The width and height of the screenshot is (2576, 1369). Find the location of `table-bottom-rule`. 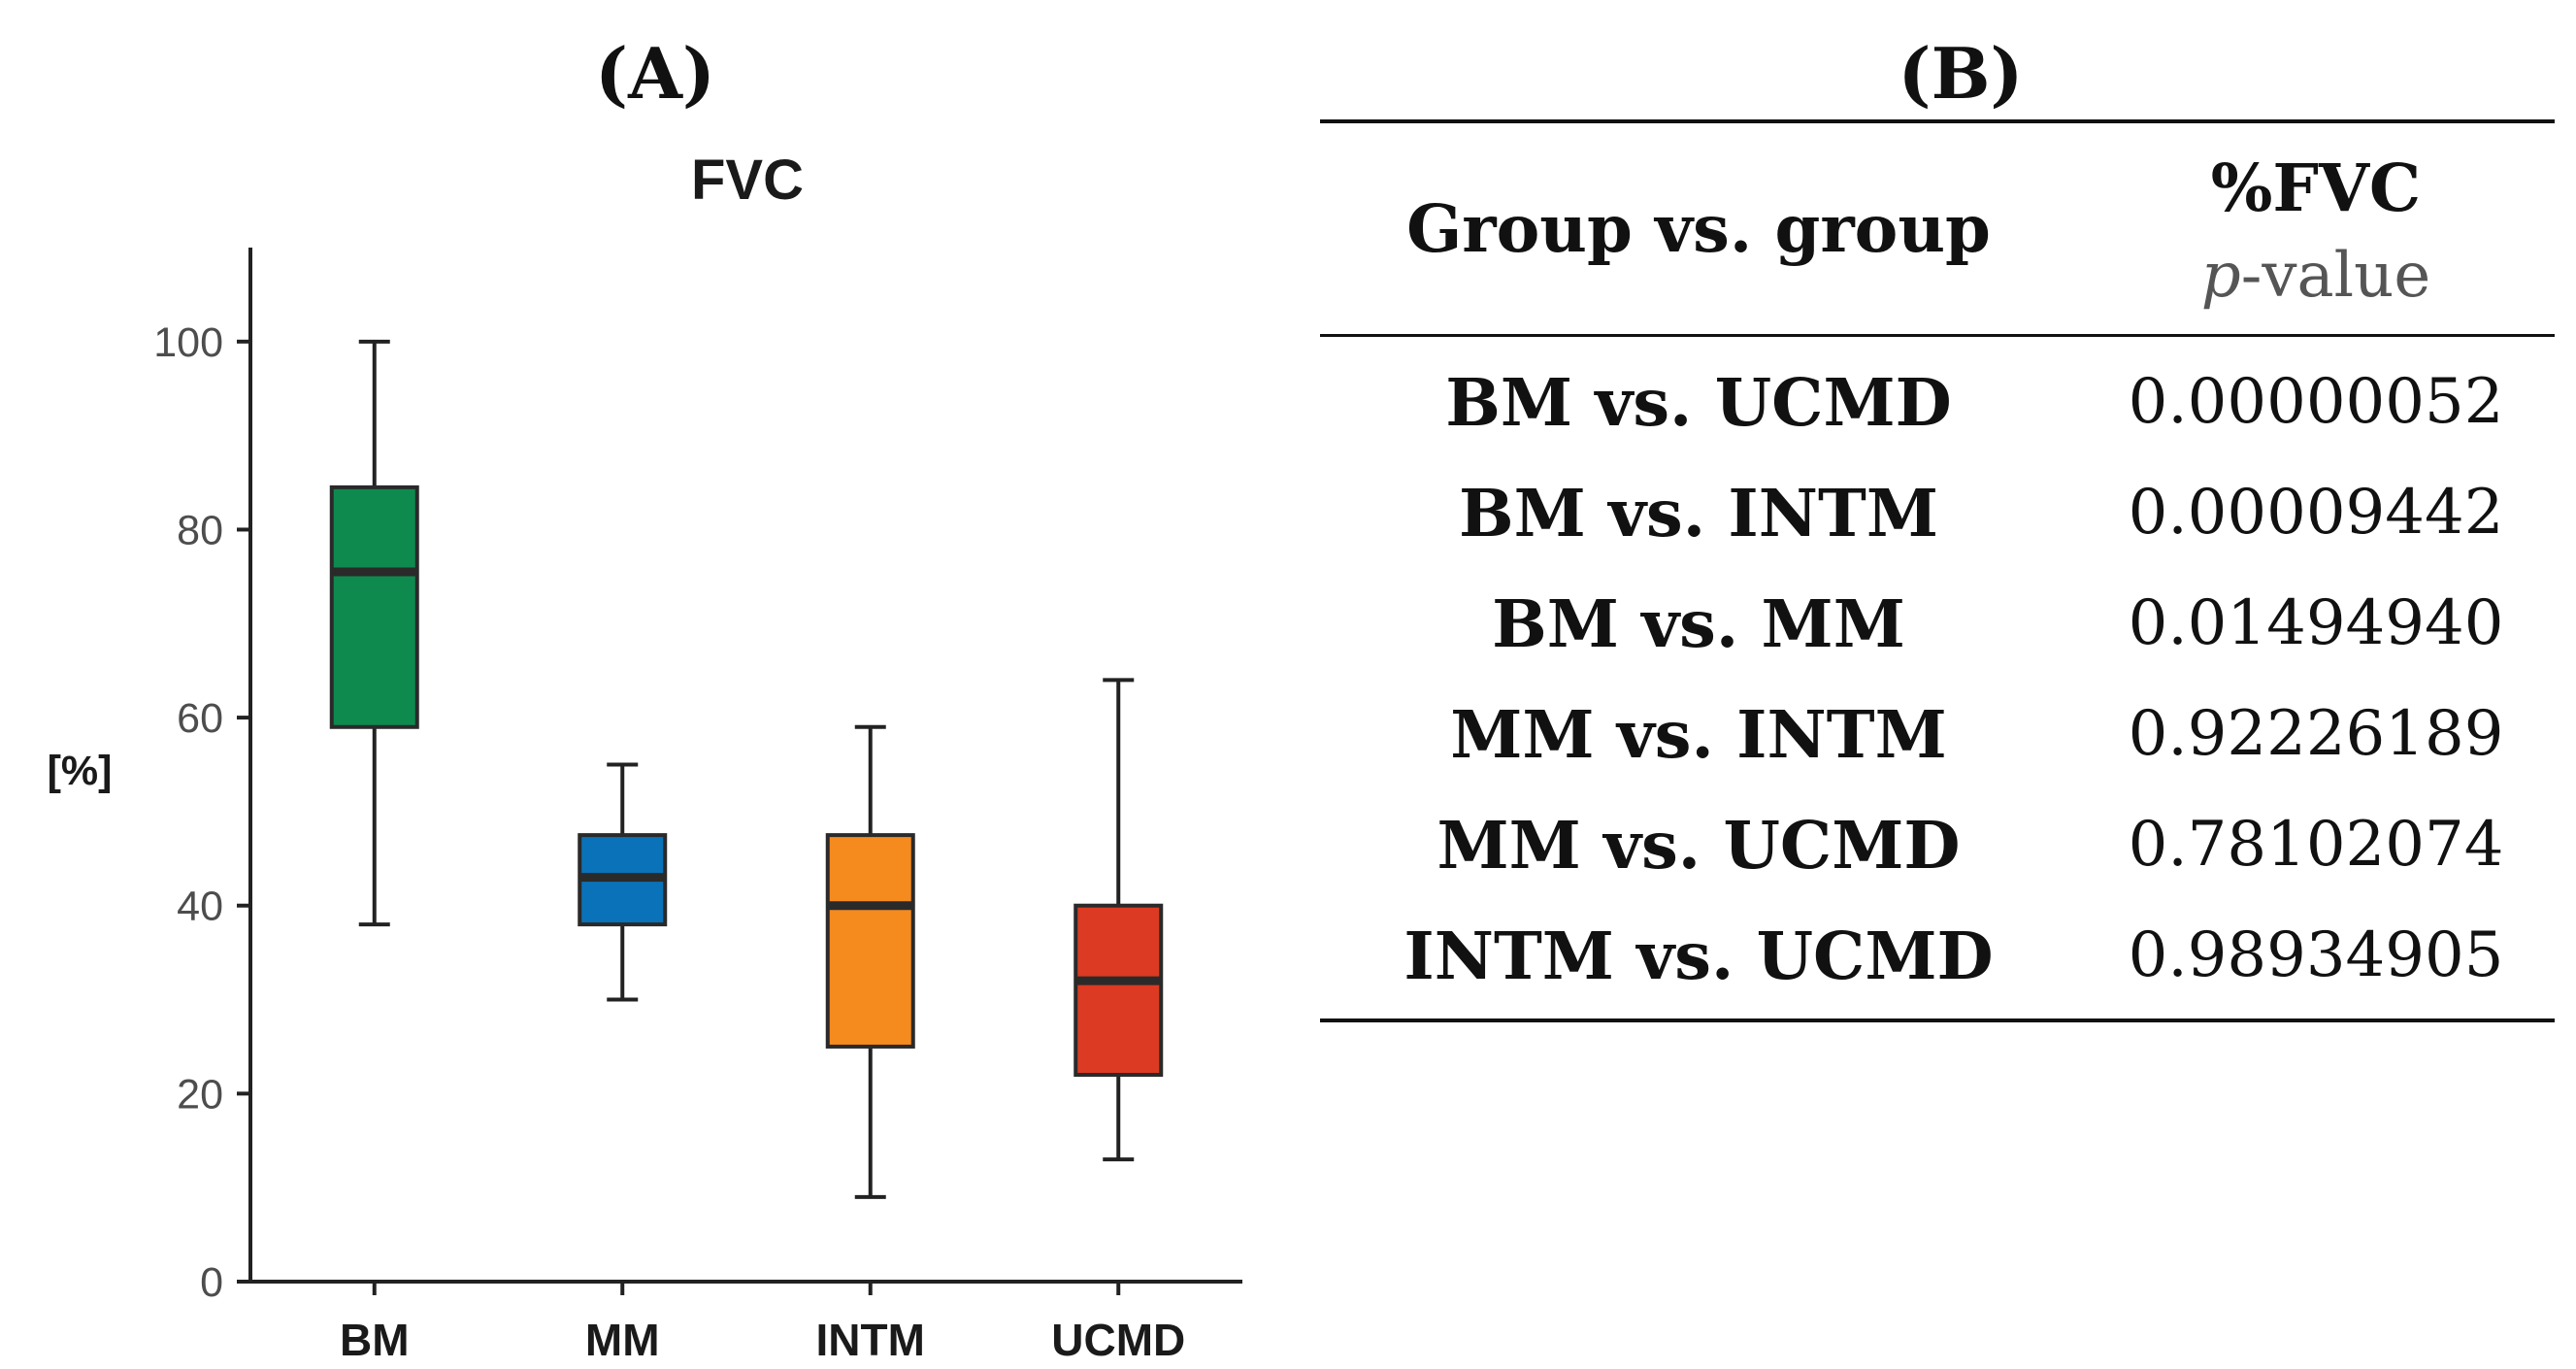

table-bottom-rule is located at coordinates (1937, 1020).